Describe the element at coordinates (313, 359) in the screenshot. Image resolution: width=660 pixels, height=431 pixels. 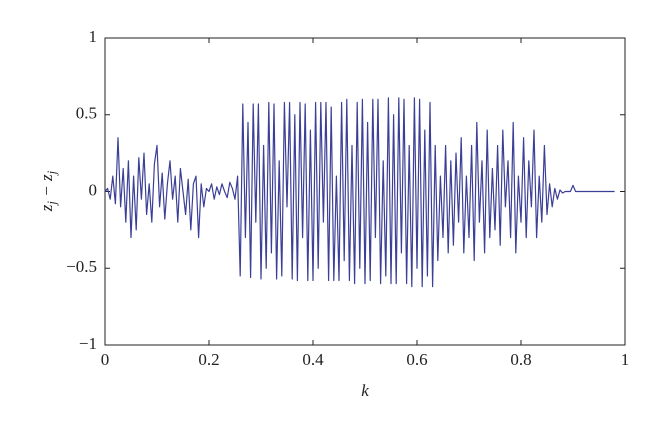
I see `x-tick-label: 0.4` at that location.